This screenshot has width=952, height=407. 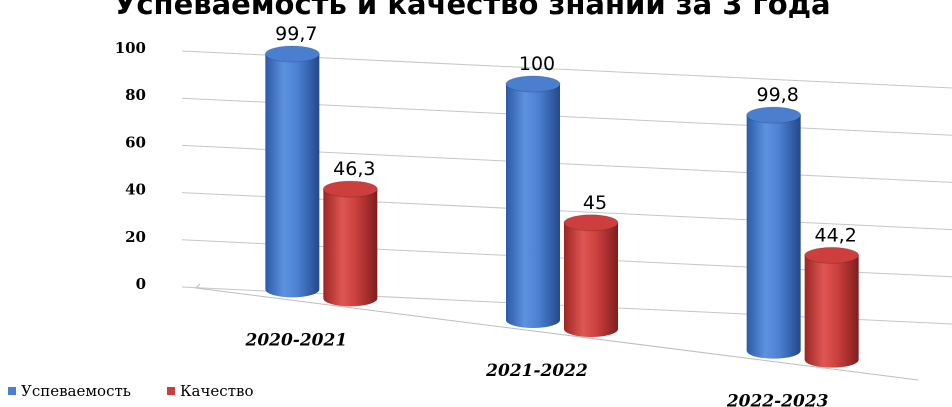 What do you see at coordinates (836, 235) in the screenshot?
I see `data-label: 44,2` at bounding box center [836, 235].